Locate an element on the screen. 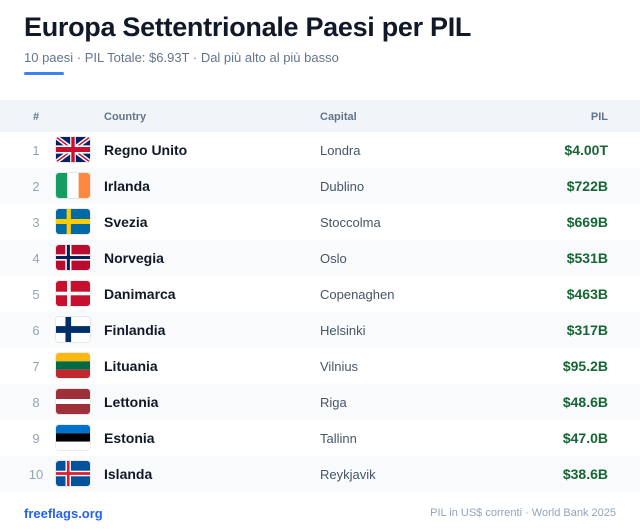 The width and height of the screenshot is (640, 532). row-country: Lituania is located at coordinates (131, 366).